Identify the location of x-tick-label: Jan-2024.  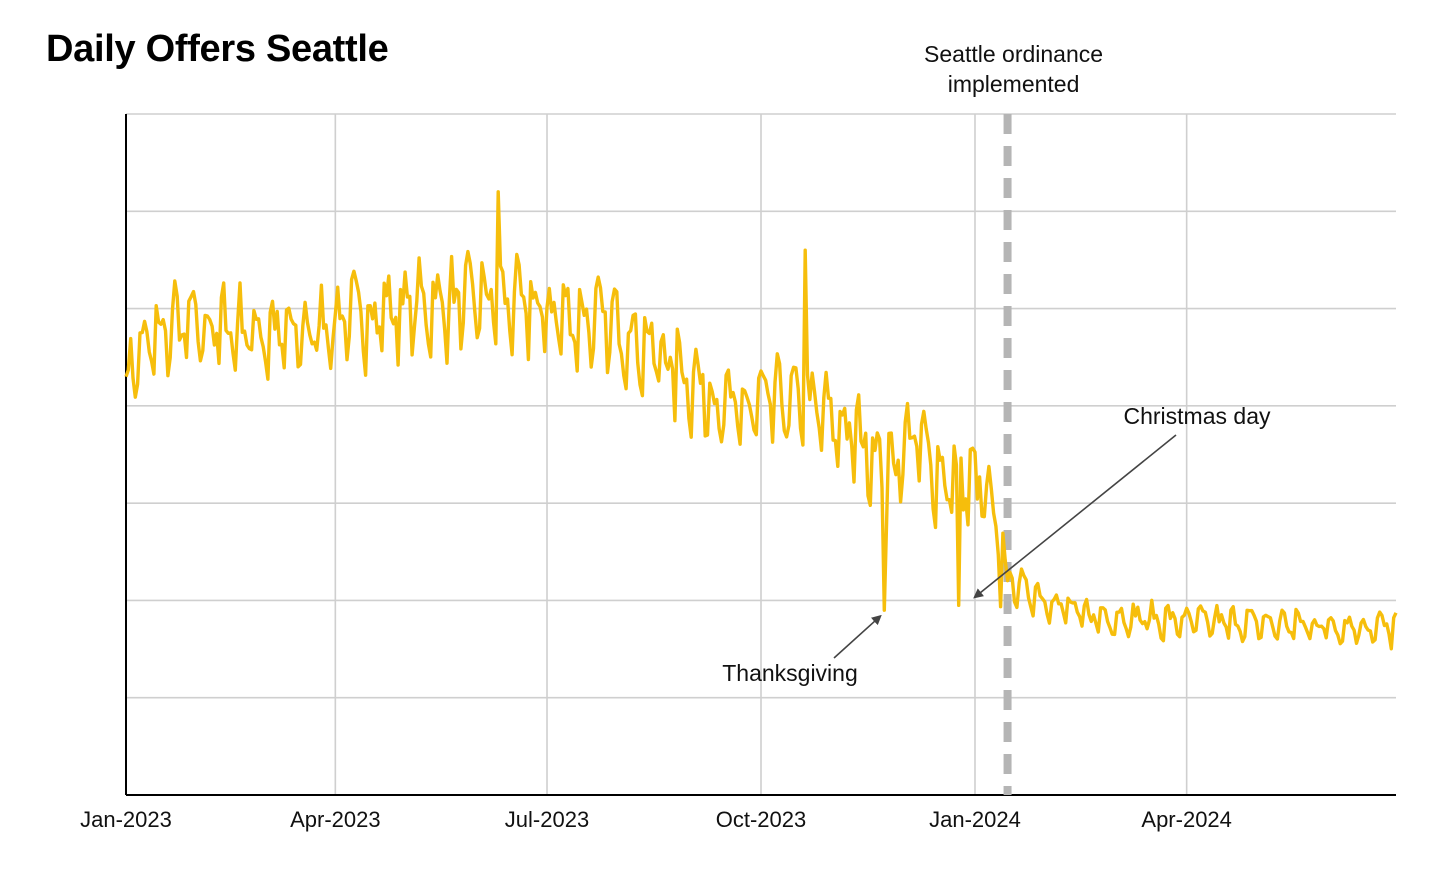
(975, 819).